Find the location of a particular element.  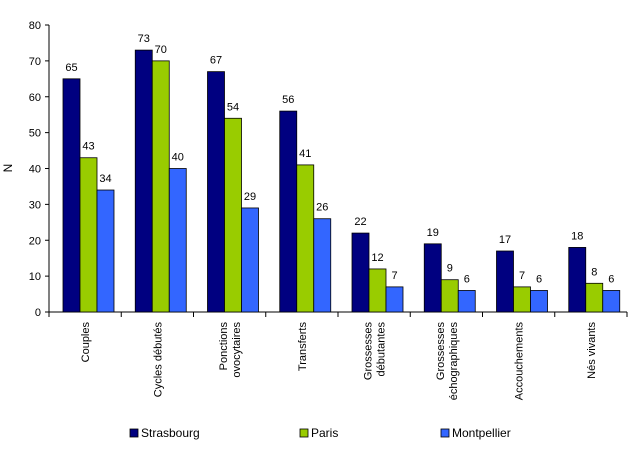

legend-swatch-strasbourg is located at coordinates (134, 433).